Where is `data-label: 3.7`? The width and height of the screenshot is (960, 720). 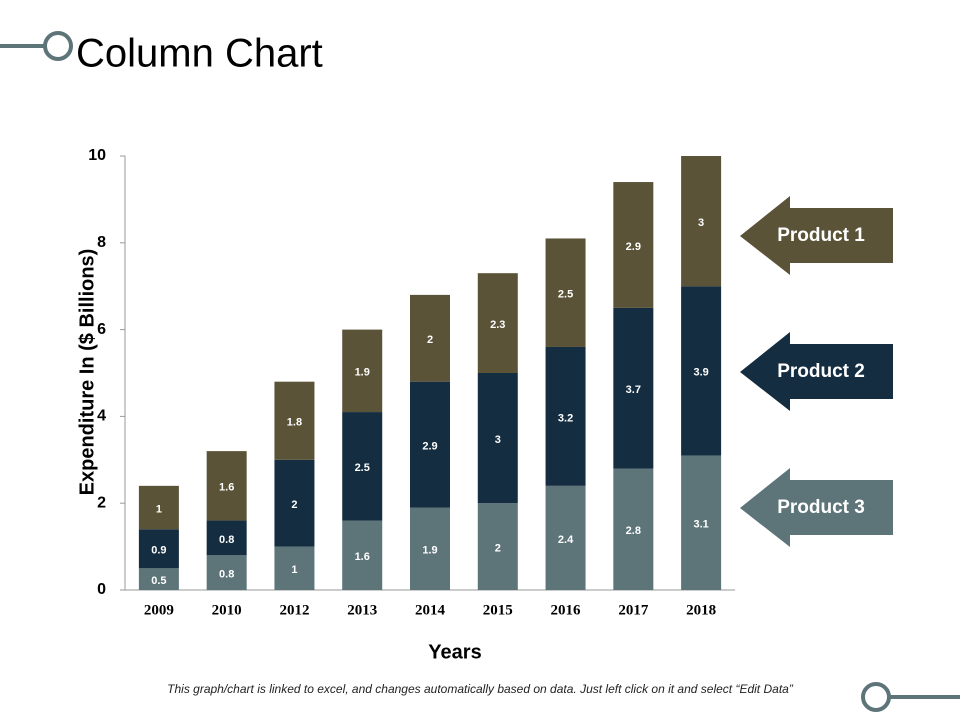
data-label: 3.7 is located at coordinates (633, 390).